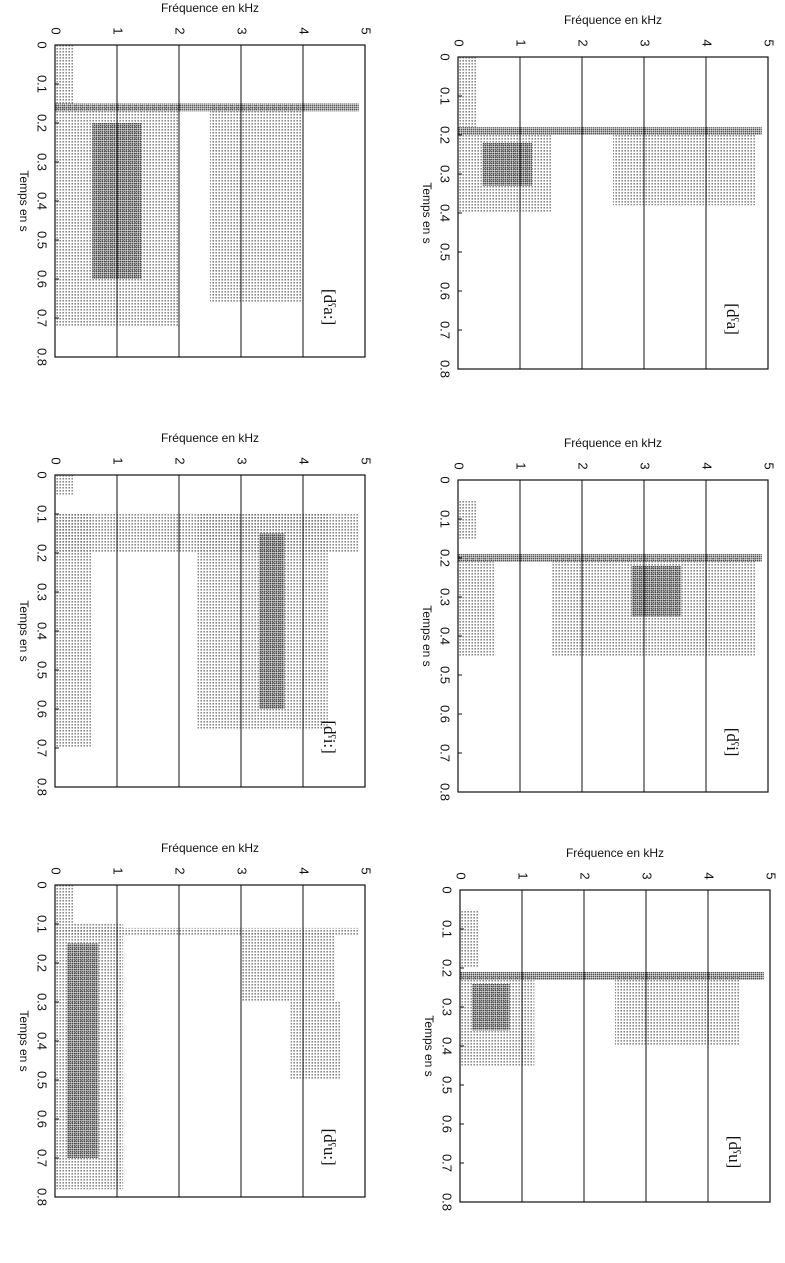 Image resolution: width=785 pixels, height=1263 pixels. What do you see at coordinates (732, 742) in the screenshot?
I see `panel-label: [dˤi]` at bounding box center [732, 742].